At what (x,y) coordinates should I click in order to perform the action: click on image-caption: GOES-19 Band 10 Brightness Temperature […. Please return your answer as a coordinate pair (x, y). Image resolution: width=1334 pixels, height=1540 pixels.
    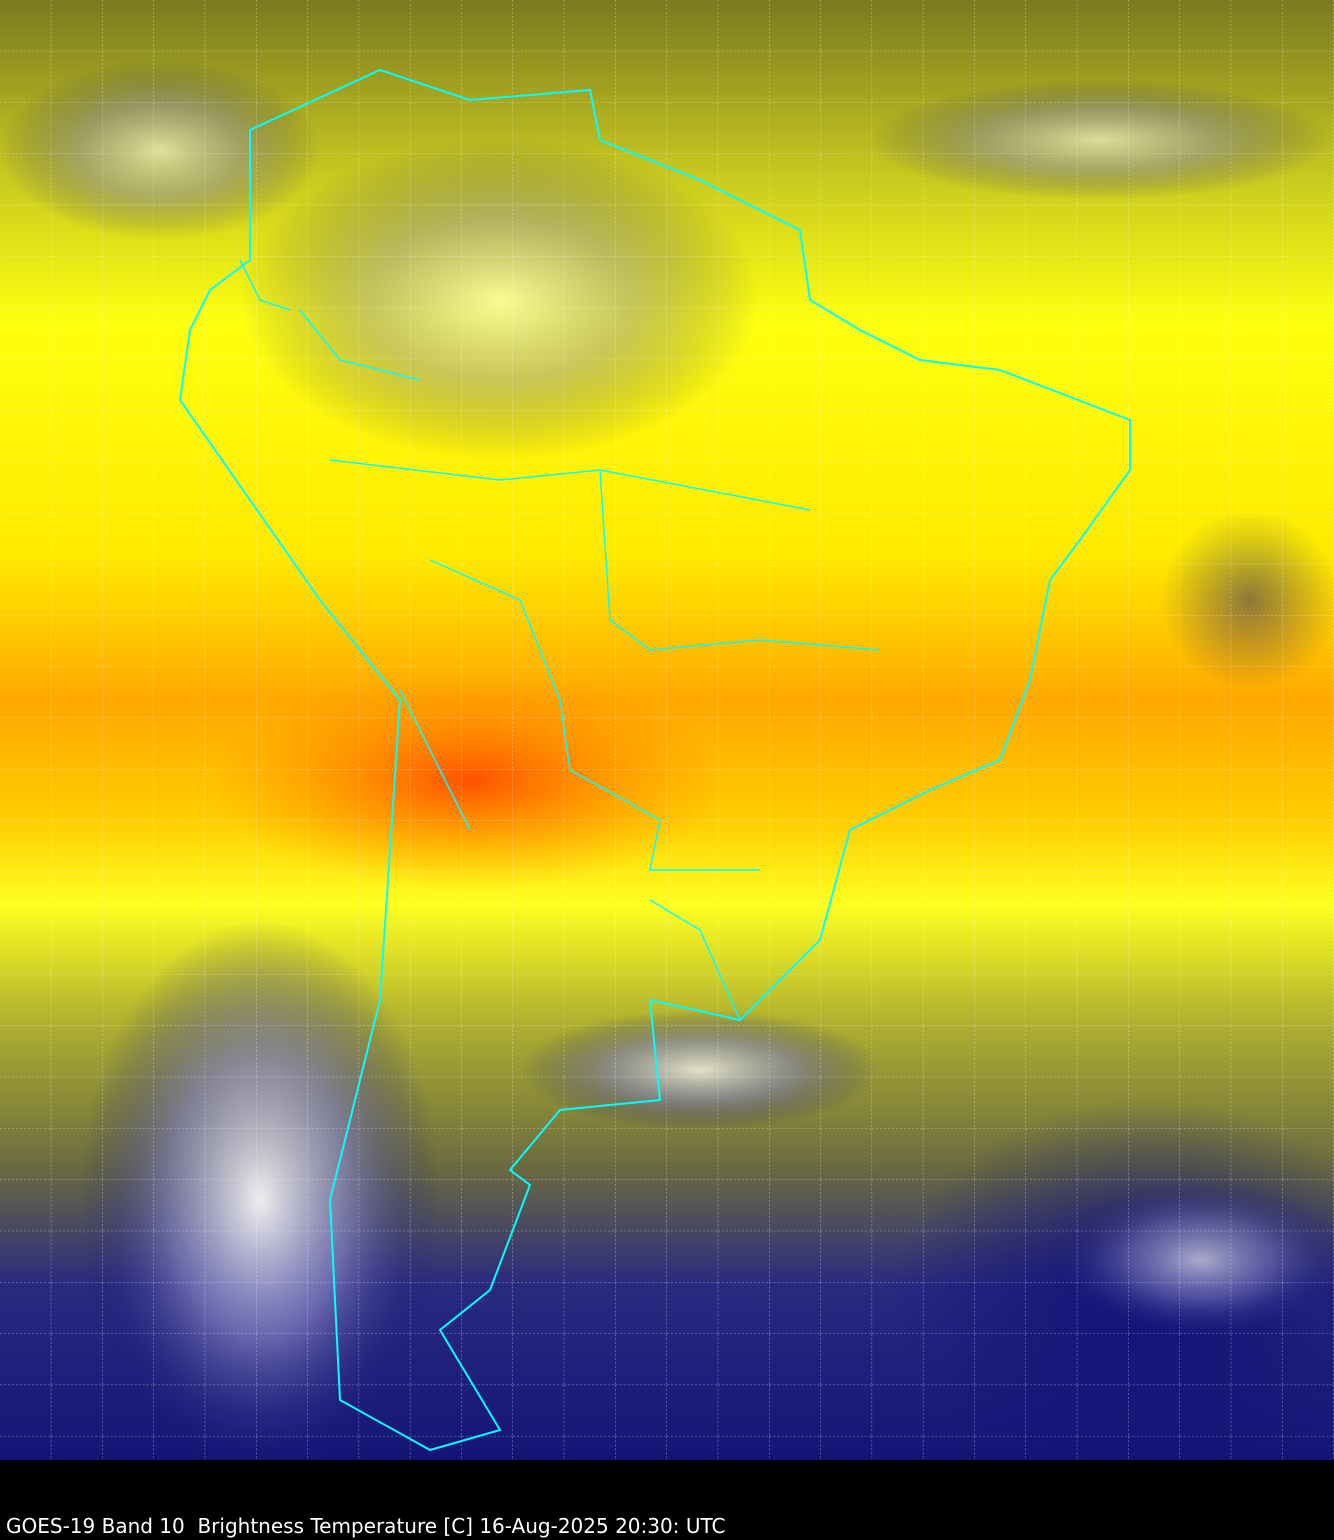
    Looking at the image, I should click on (366, 1526).